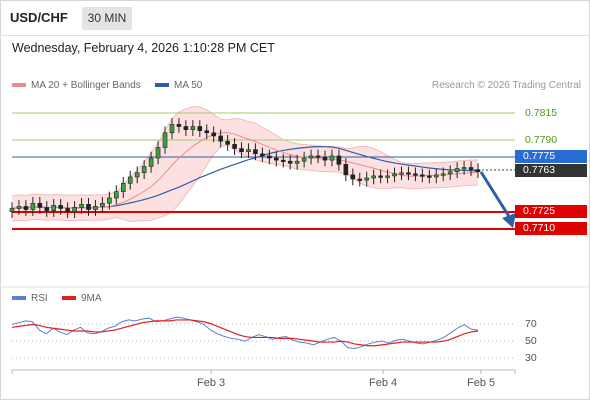 The image size is (590, 400). What do you see at coordinates (162, 85) in the screenshot?
I see `ma50-swatch-icon` at bounding box center [162, 85].